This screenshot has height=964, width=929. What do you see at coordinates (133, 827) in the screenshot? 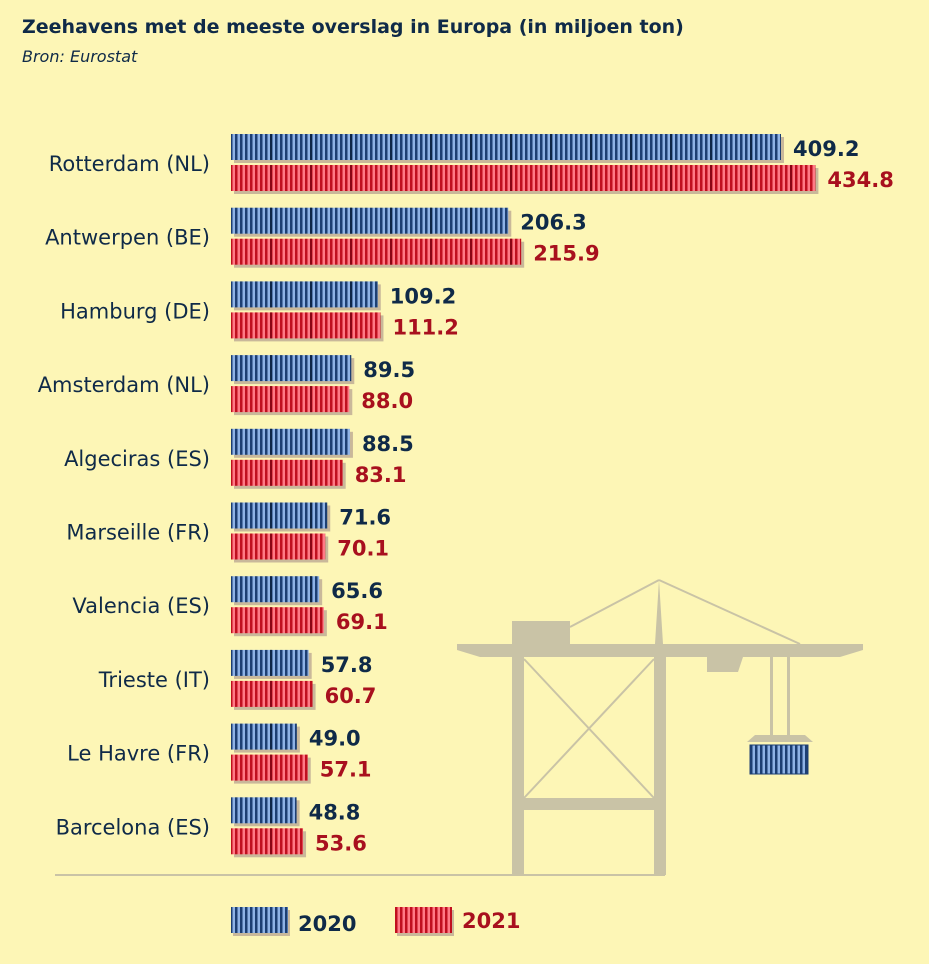
I see `category-label: Barcelona (ES)` at bounding box center [133, 827].